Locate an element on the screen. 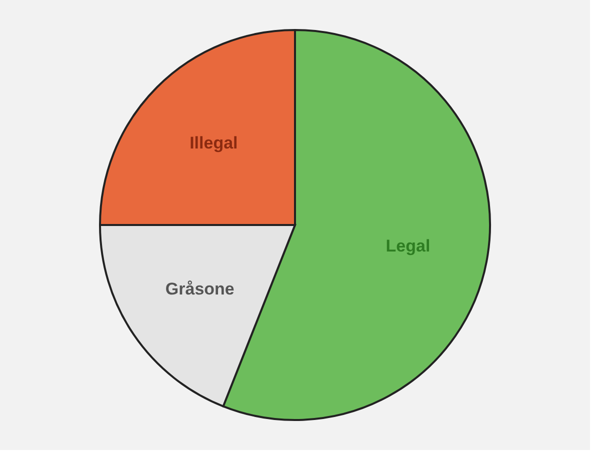 The image size is (610, 460). slice-label: Legal is located at coordinates (408, 246).